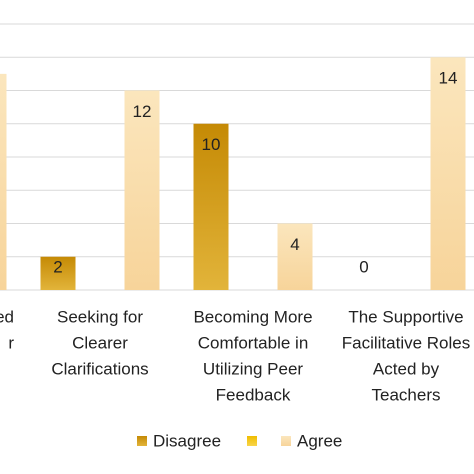 This screenshot has height=474, width=474. What do you see at coordinates (405, 316) in the screenshot?
I see `x-tick-label: The Supportive` at bounding box center [405, 316].